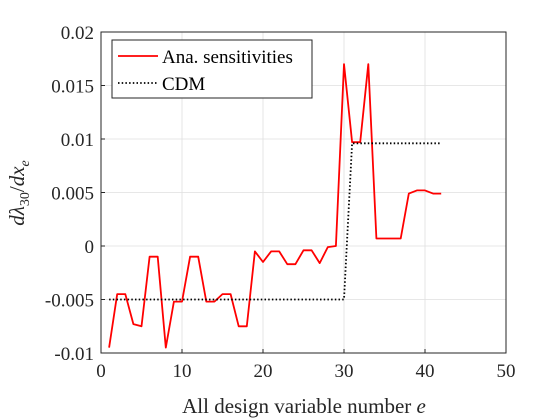 The width and height of the screenshot is (560, 420). Describe the element at coordinates (425, 371) in the screenshot. I see `x-tick-label: 40` at that location.